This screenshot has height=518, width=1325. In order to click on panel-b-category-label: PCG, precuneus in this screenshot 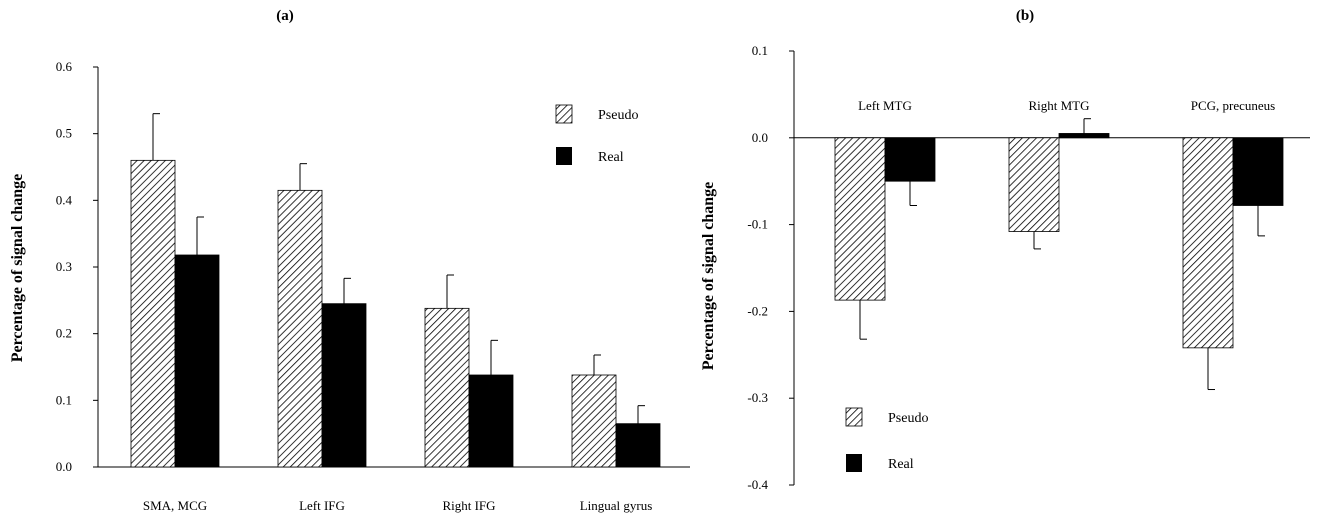, I will do `click(1233, 105)`.